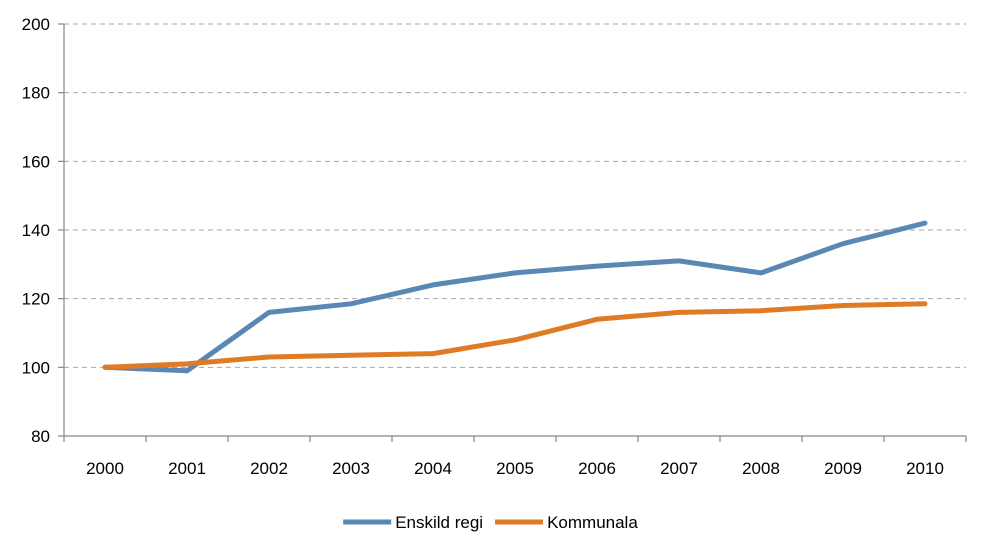 The height and width of the screenshot is (533, 981). Describe the element at coordinates (433, 468) in the screenshot. I see `x-tick-label: 2004` at that location.